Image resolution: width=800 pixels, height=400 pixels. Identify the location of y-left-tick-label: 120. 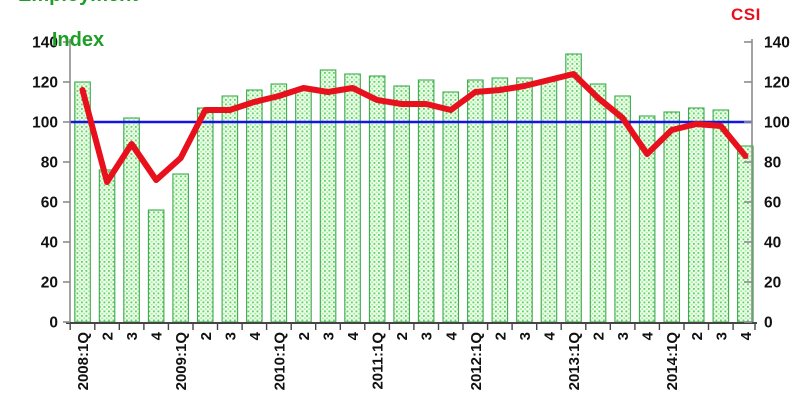
(45, 83).